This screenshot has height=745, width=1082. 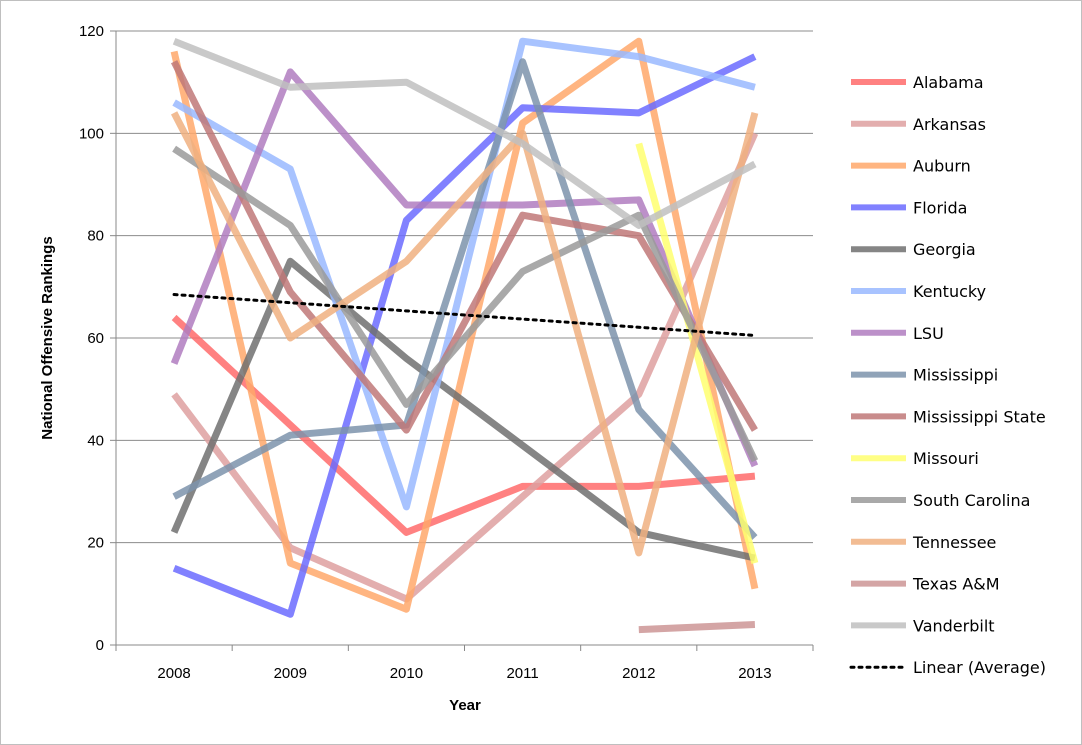 What do you see at coordinates (465, 705) in the screenshot?
I see `x-axis-title: Year` at bounding box center [465, 705].